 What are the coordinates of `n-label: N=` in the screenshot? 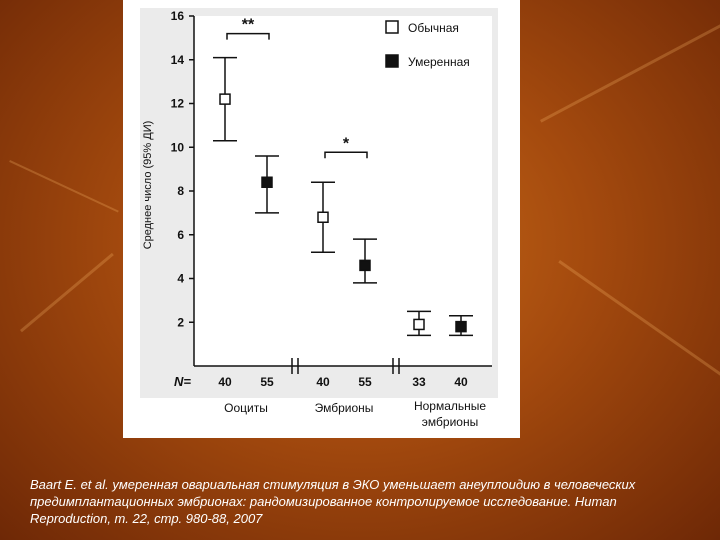 It's located at (182, 381).